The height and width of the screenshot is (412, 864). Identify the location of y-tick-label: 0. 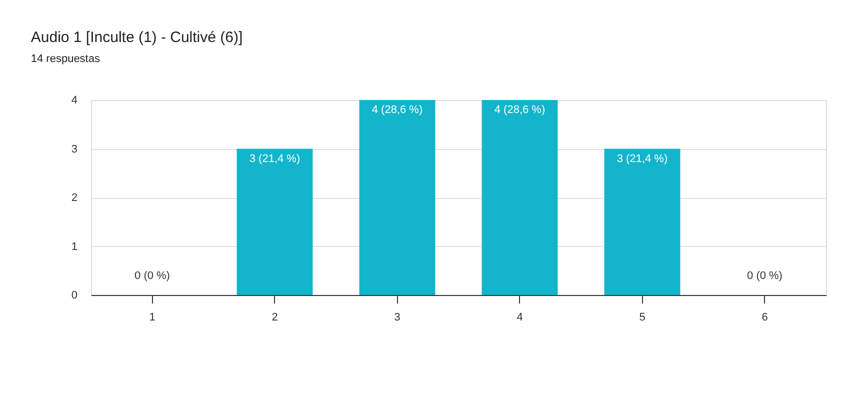
(74, 296).